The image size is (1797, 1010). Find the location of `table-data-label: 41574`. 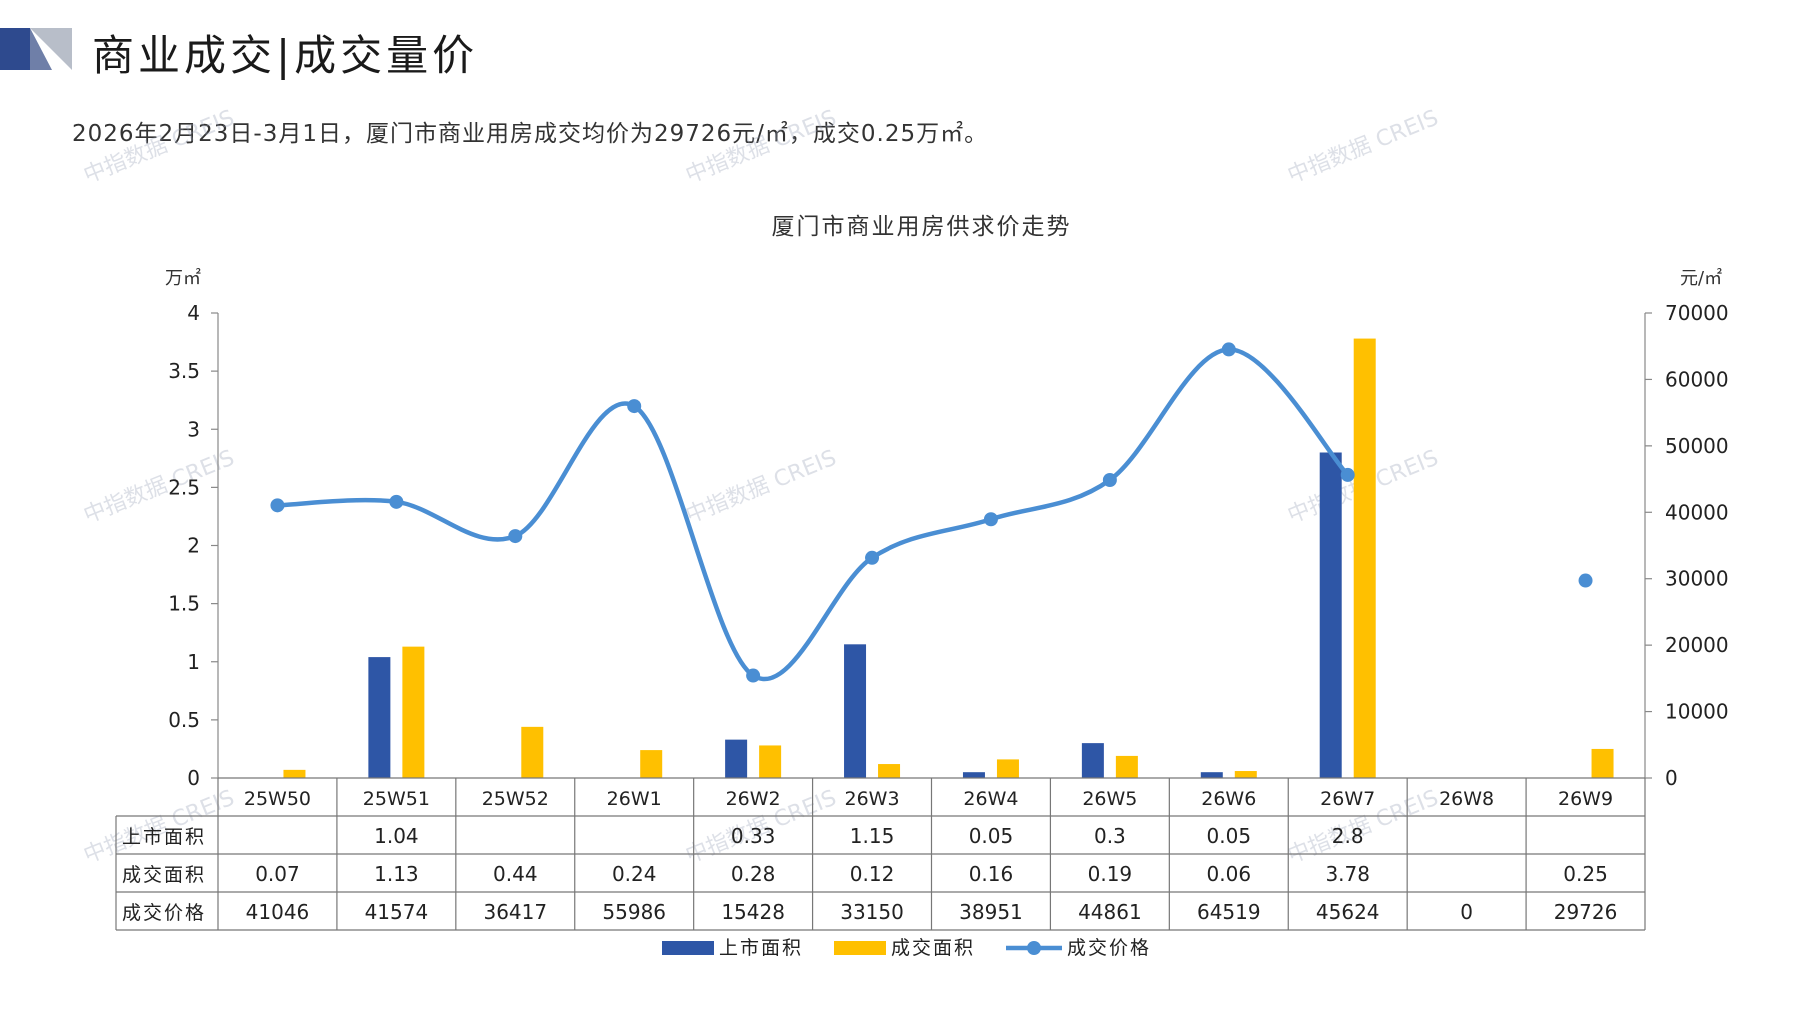

table-data-label: 41574 is located at coordinates (397, 912).